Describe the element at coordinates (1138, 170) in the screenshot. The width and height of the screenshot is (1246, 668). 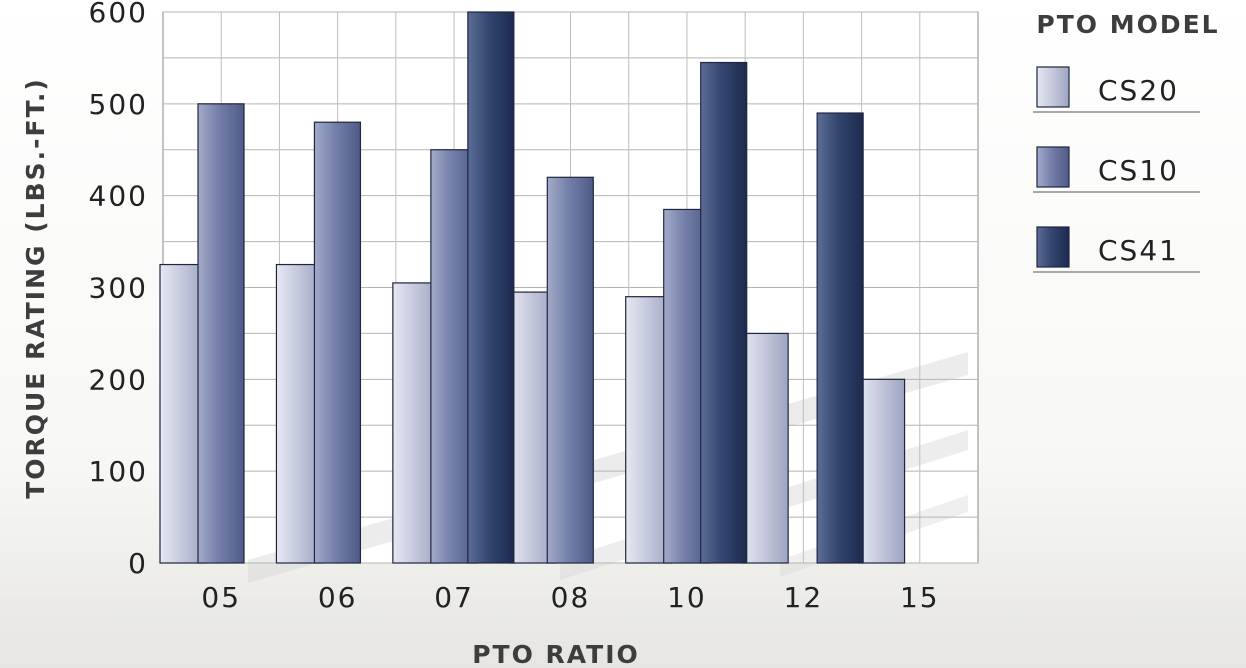
I see `legend-label: CS10` at that location.